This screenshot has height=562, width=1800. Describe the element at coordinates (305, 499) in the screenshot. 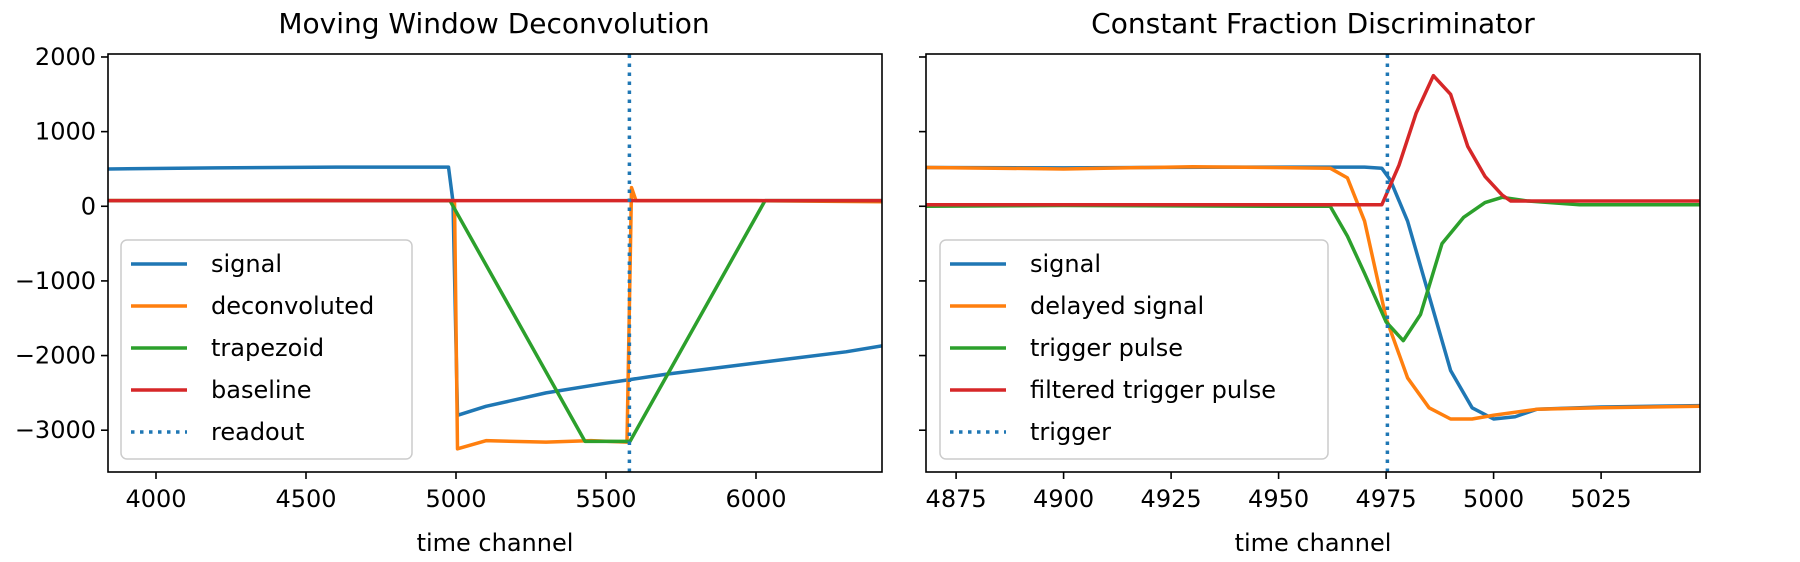

I see `x-tick-label: 4500` at that location.